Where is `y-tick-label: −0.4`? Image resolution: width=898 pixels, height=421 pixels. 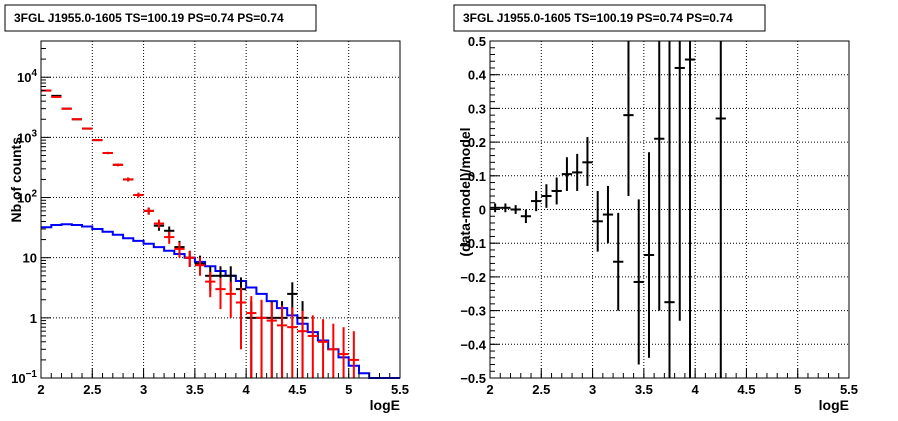 y-tick-label: −0.4 is located at coordinates (473, 344).